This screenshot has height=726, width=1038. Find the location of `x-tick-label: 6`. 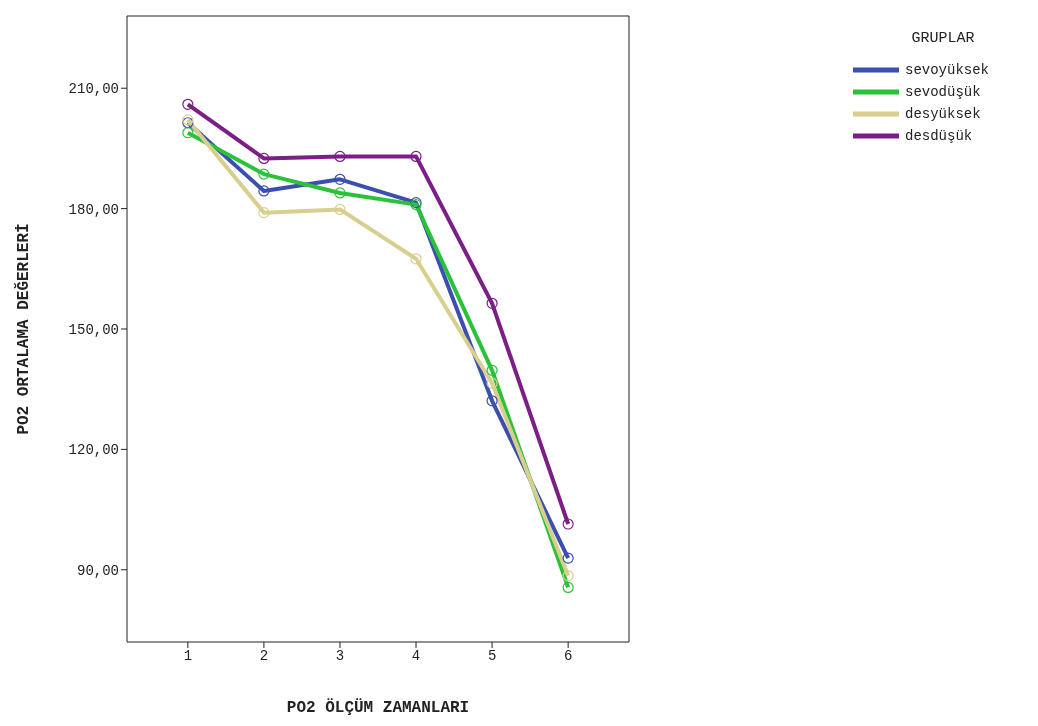

x-tick-label: 6 is located at coordinates (568, 655).